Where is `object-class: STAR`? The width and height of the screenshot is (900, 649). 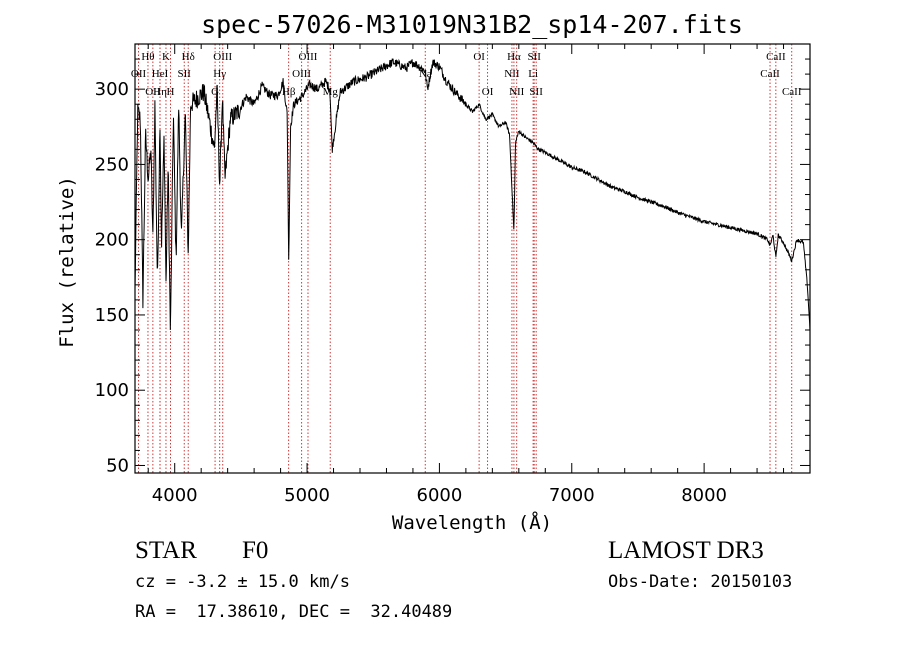 object-class: STAR is located at coordinates (166, 550).